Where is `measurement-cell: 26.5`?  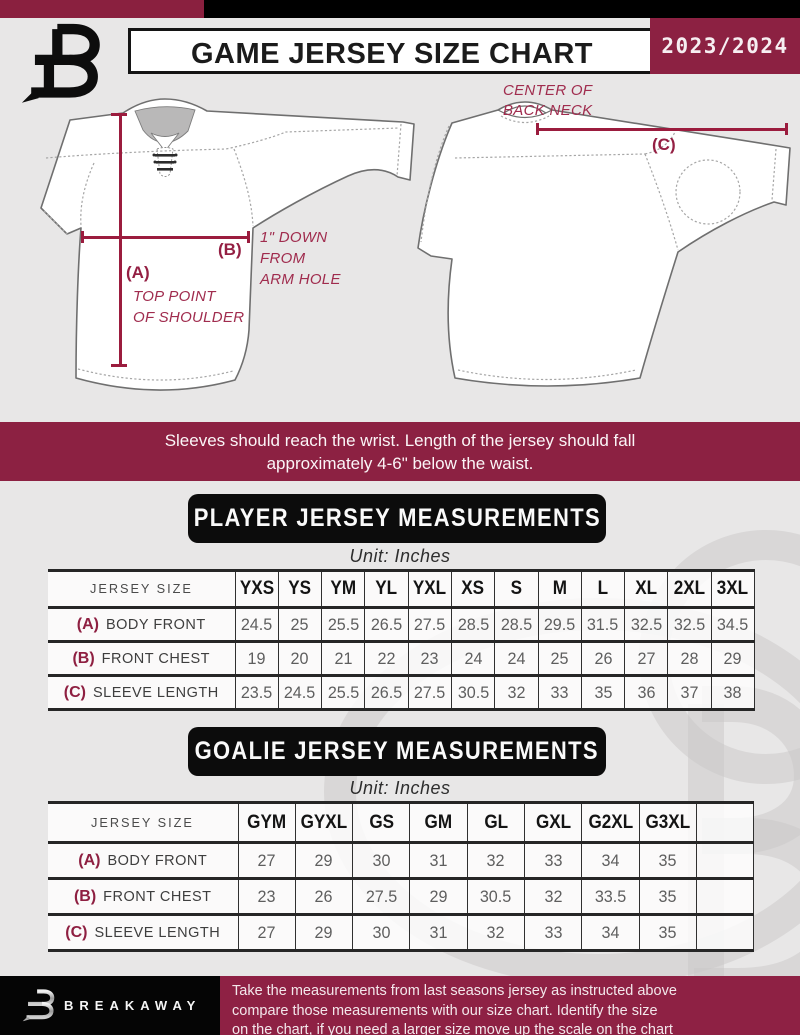 measurement-cell: 26.5 is located at coordinates (386, 624).